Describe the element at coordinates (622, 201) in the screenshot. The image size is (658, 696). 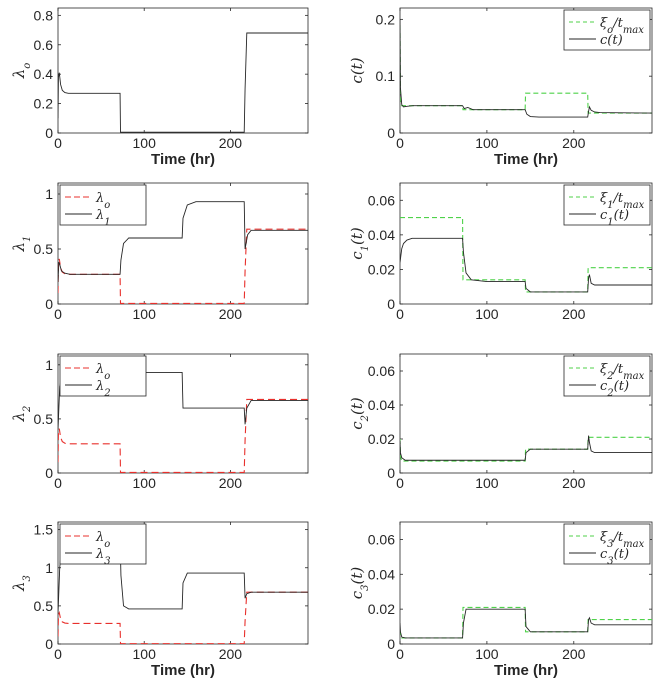
I see `legend-label: ξ1/tmax` at that location.